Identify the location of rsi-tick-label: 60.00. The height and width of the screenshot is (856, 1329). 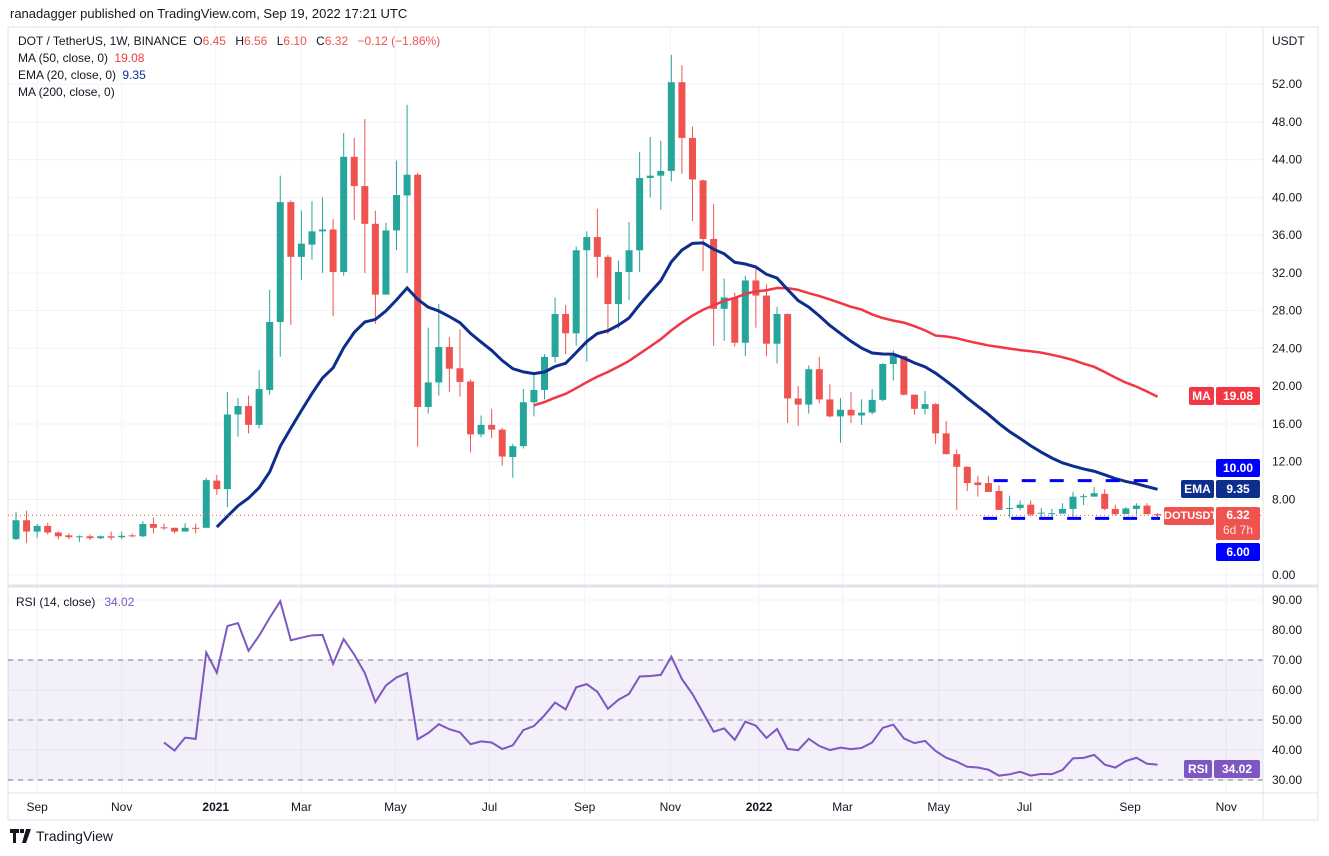
(1287, 690).